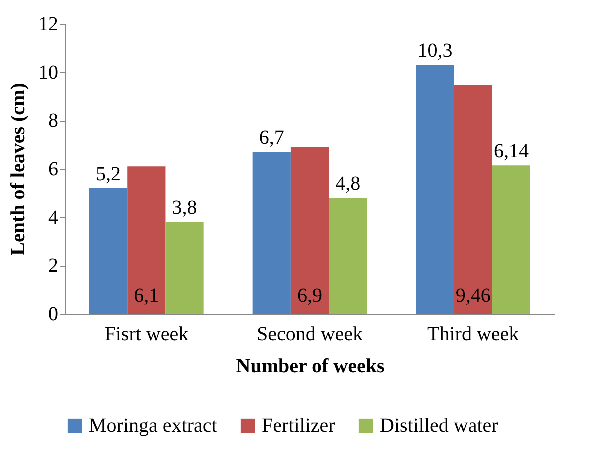 The image size is (594, 470). I want to click on data-label: 4,8, so click(348, 184).